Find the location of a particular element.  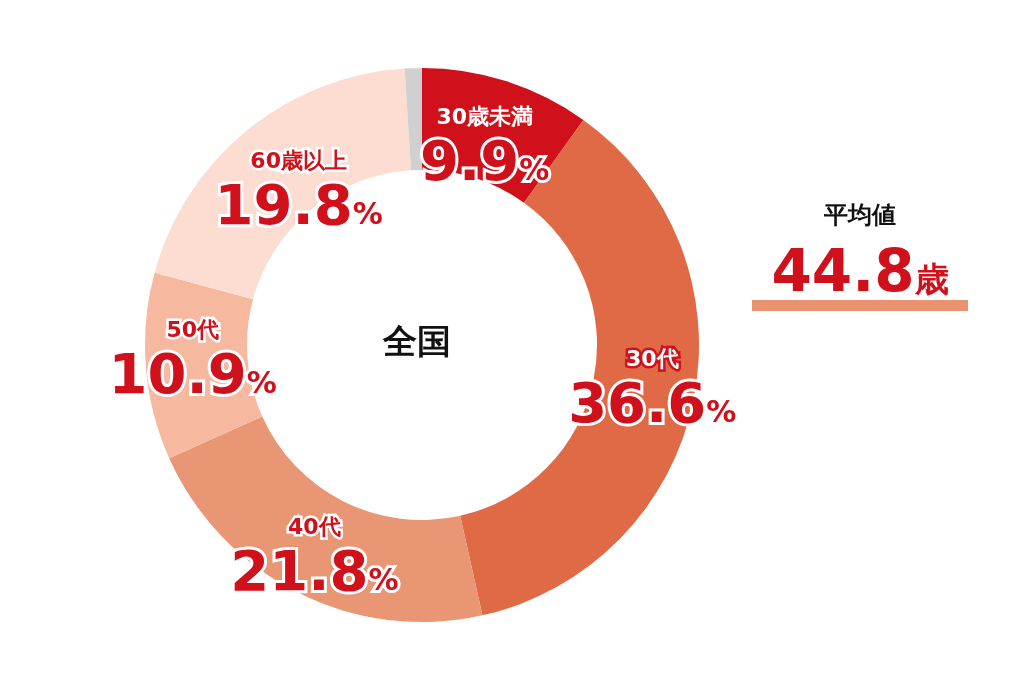

slice-label: 50代 is located at coordinates (193, 330).